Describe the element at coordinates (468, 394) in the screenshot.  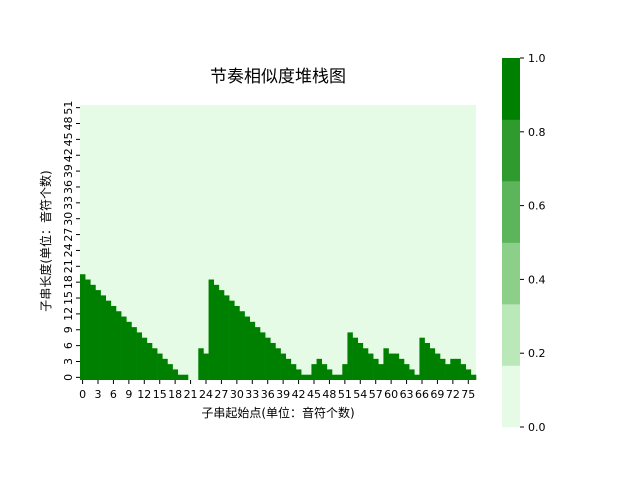
I see `x-tick-label: 75` at that location.